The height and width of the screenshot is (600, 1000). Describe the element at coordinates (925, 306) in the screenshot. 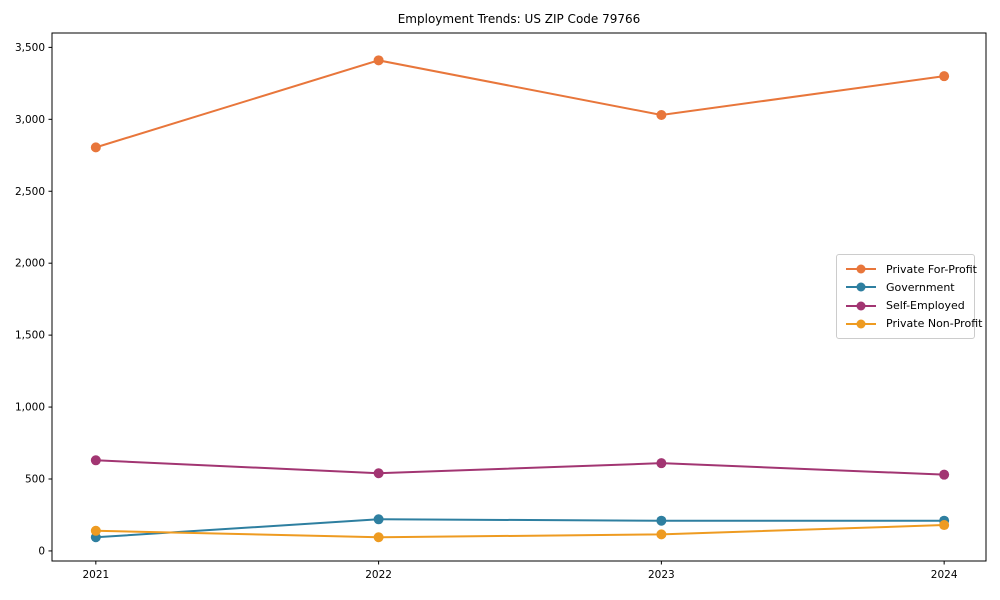

I see `legend-label: Self-Employed` at that location.